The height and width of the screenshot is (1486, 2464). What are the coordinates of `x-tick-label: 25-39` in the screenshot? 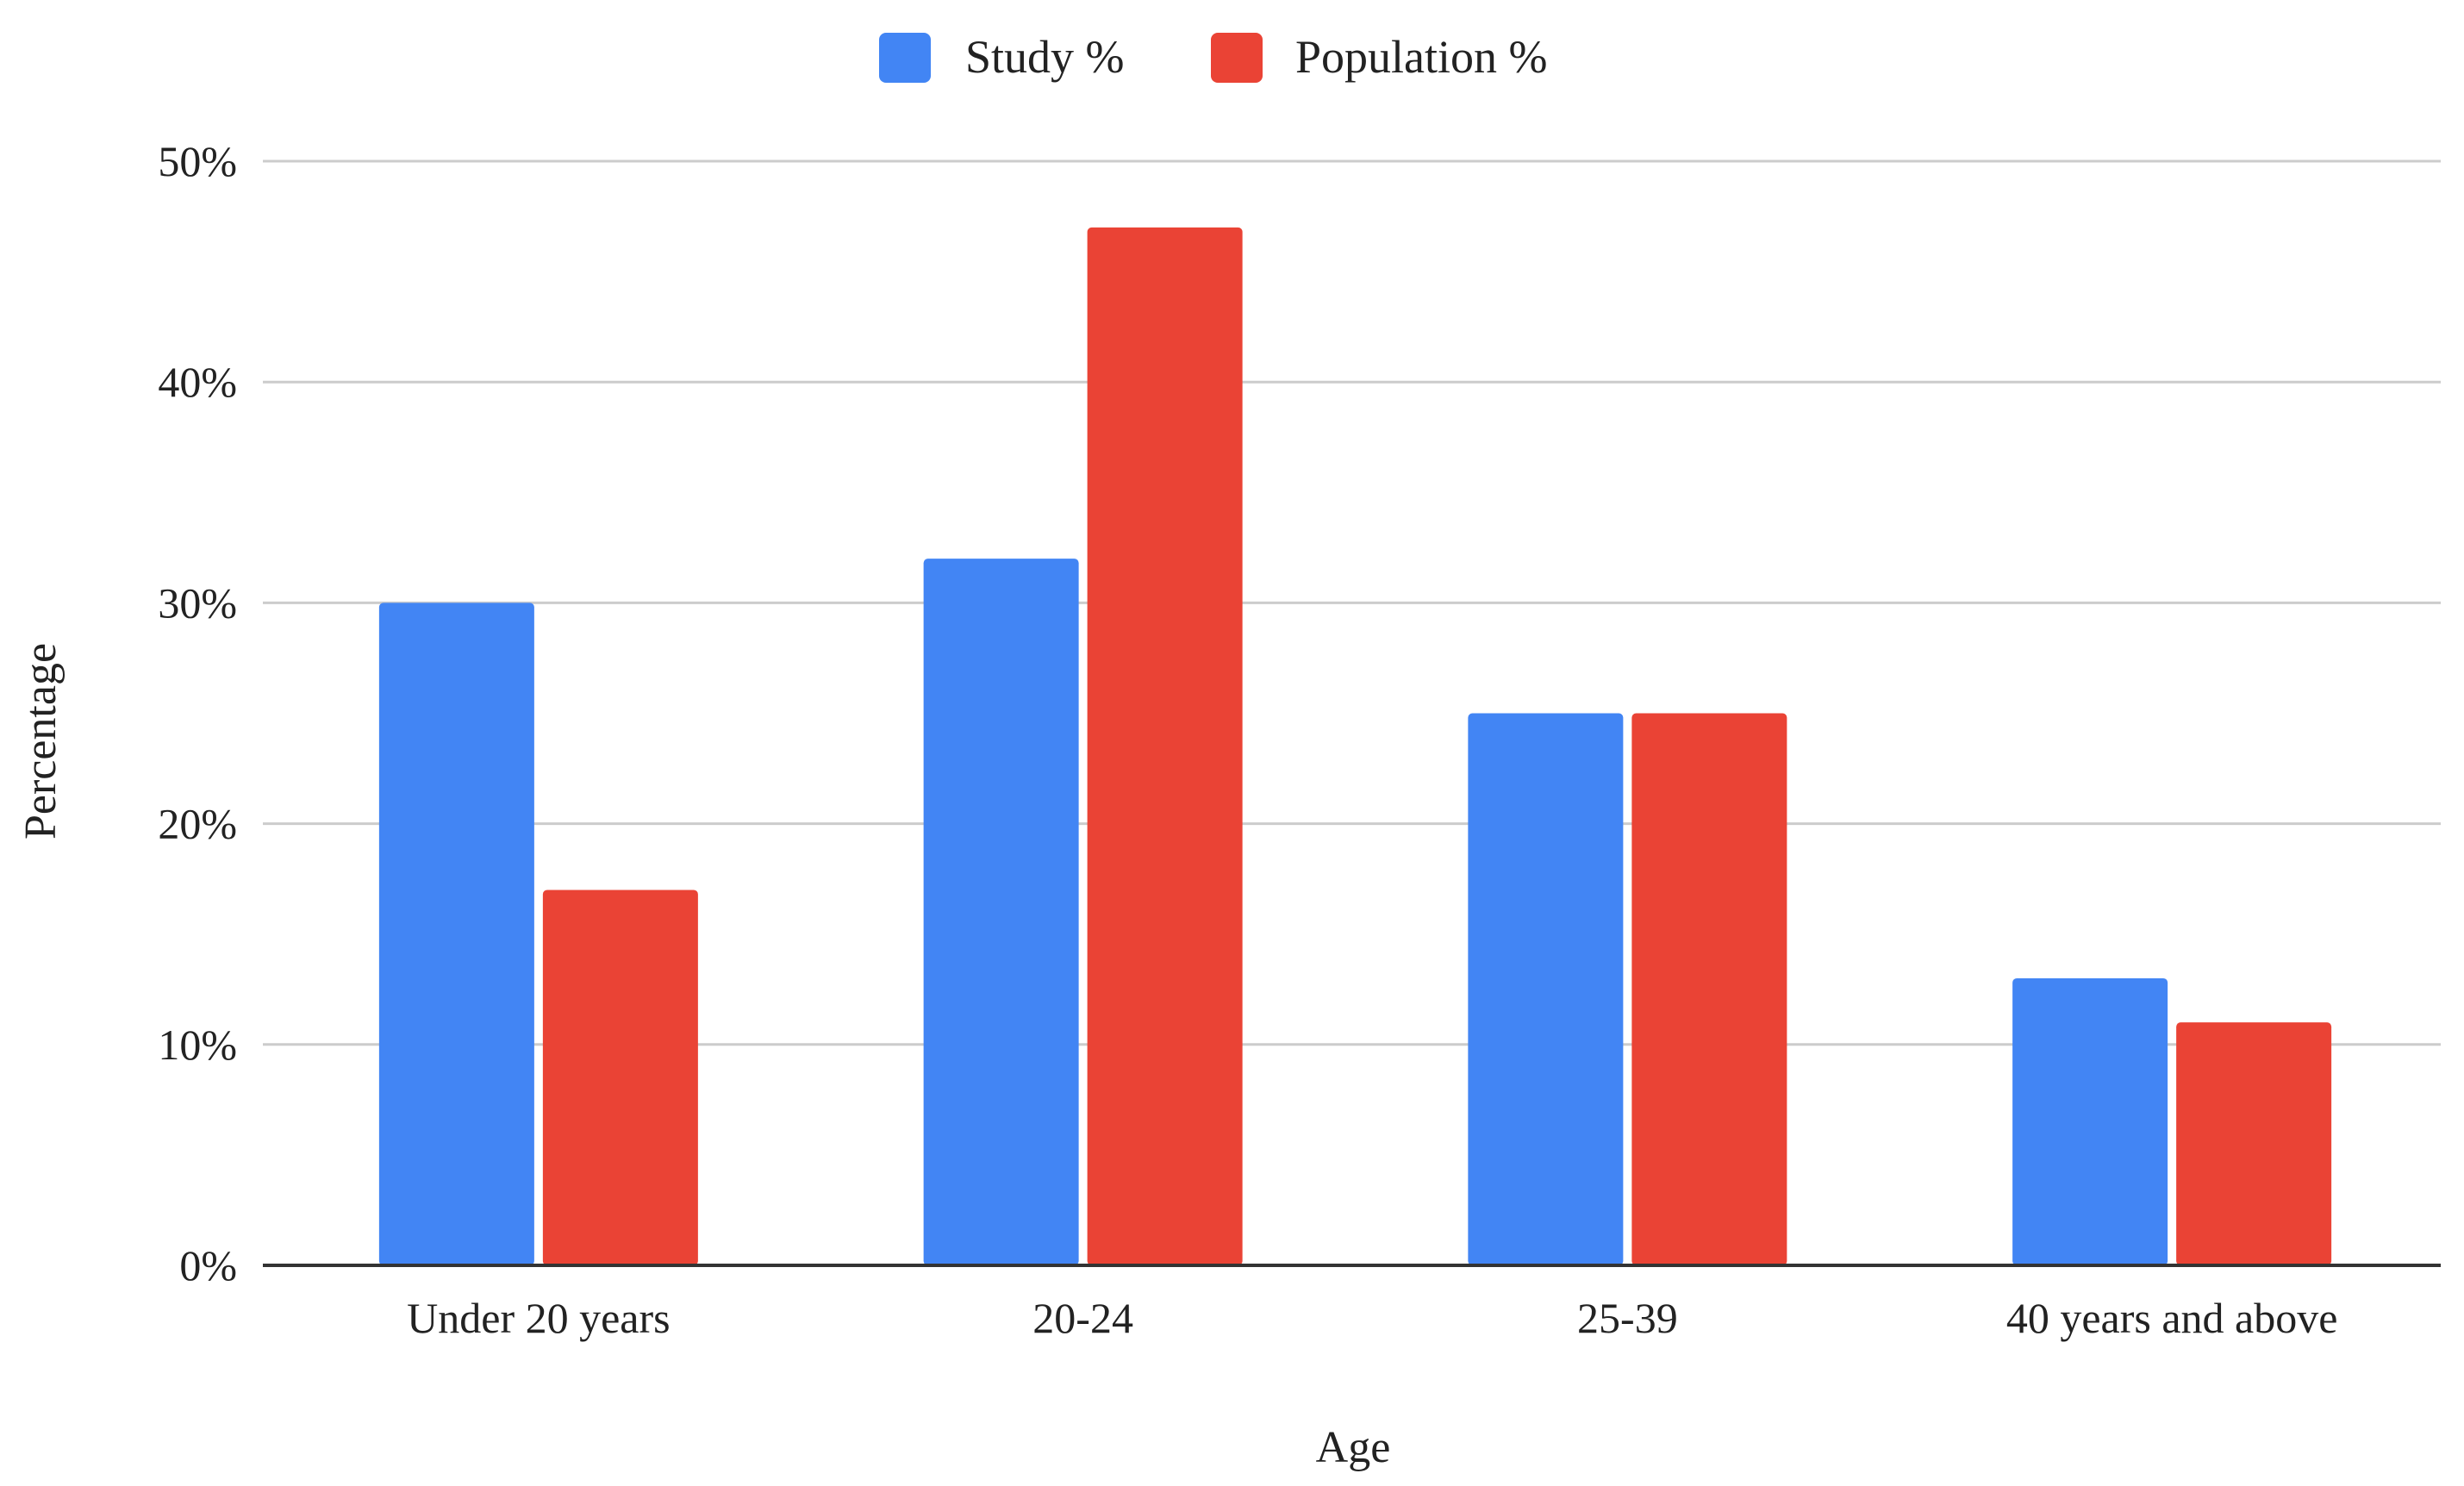 It's located at (1627, 1318).